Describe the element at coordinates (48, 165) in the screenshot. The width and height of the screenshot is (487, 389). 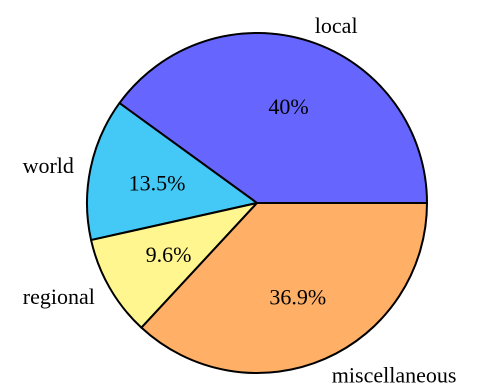
I see `pie-slice-label-world: world` at that location.